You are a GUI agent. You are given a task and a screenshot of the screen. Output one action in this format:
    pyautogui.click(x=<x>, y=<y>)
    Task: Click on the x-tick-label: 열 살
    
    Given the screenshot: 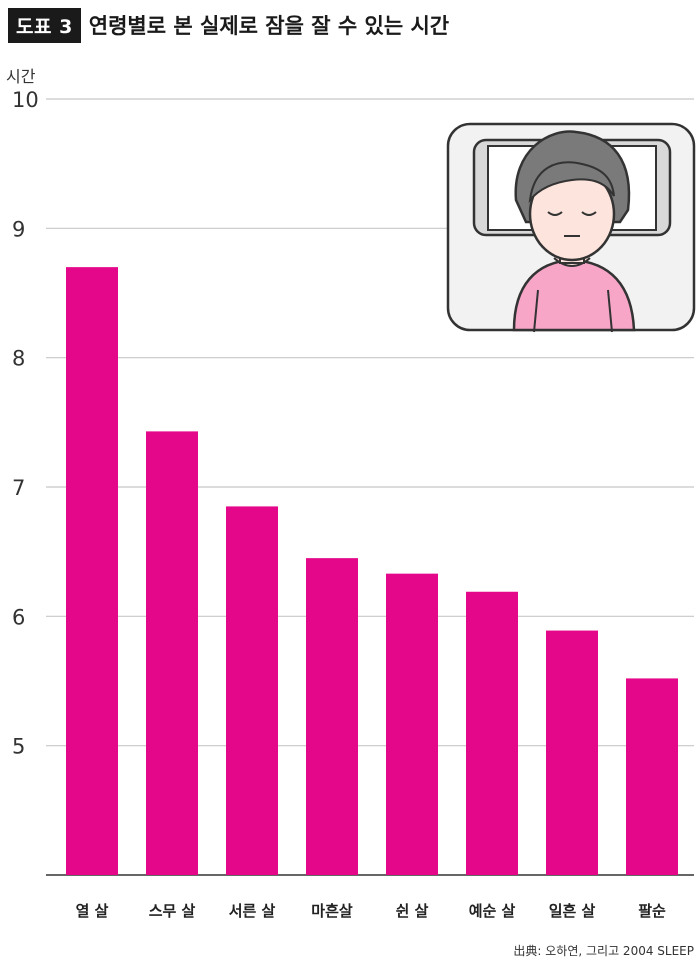 What is the action you would take?
    pyautogui.click(x=92, y=911)
    